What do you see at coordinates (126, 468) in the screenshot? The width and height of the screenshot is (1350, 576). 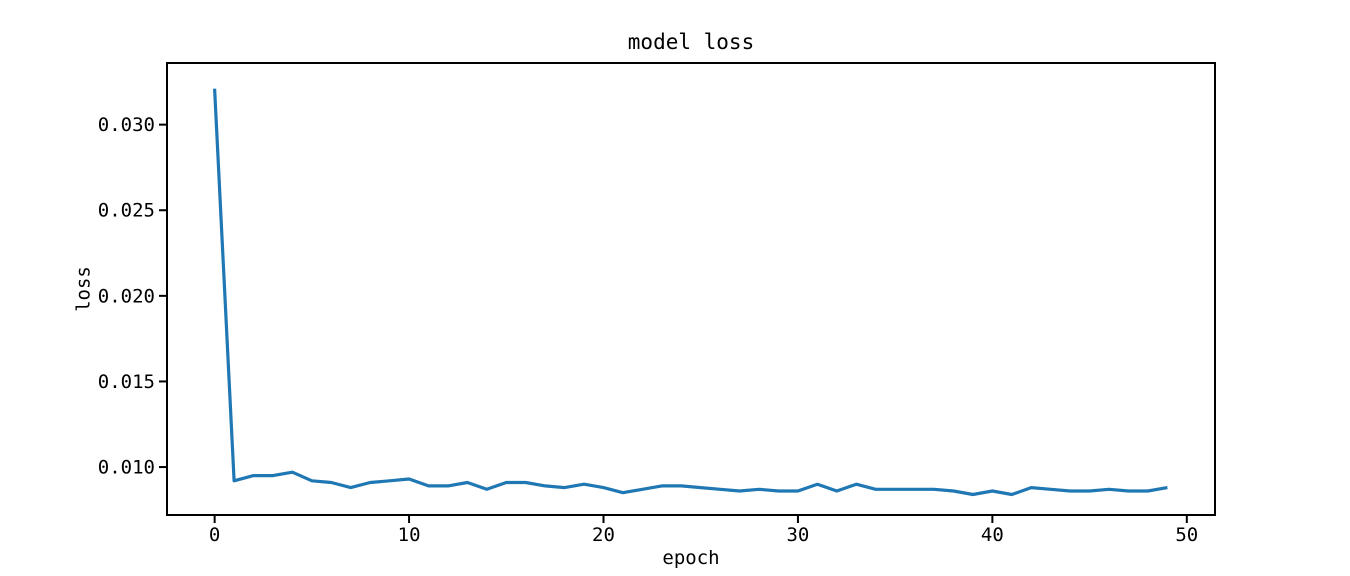 I see `y-tick-label: 0.010` at bounding box center [126, 468].